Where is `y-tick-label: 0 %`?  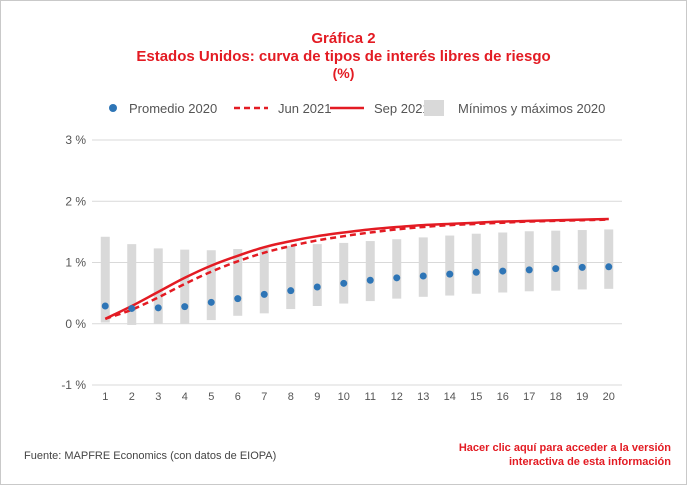
y-tick-label: 0 % is located at coordinates (75, 324).